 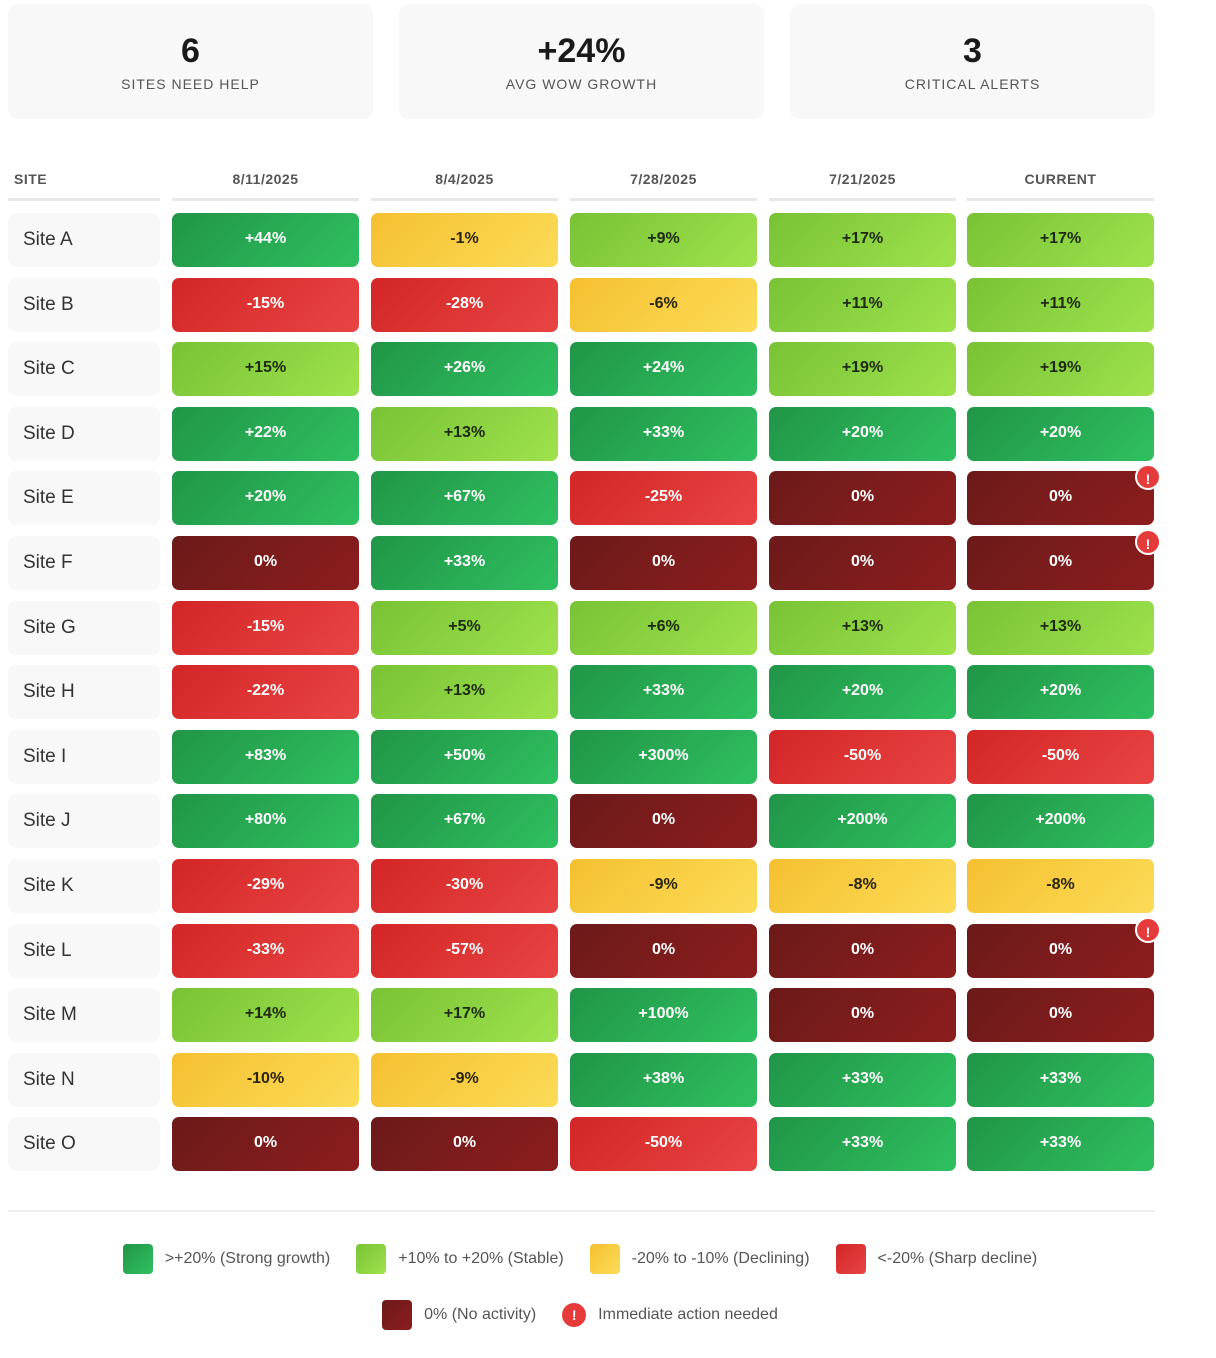 I want to click on metric-cell: +100%, so click(x=663, y=1015).